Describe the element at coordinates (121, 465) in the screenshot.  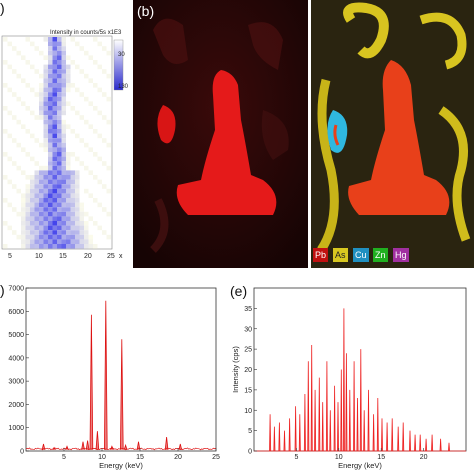
I see `x-axis-label: Energy (keV)` at that location.